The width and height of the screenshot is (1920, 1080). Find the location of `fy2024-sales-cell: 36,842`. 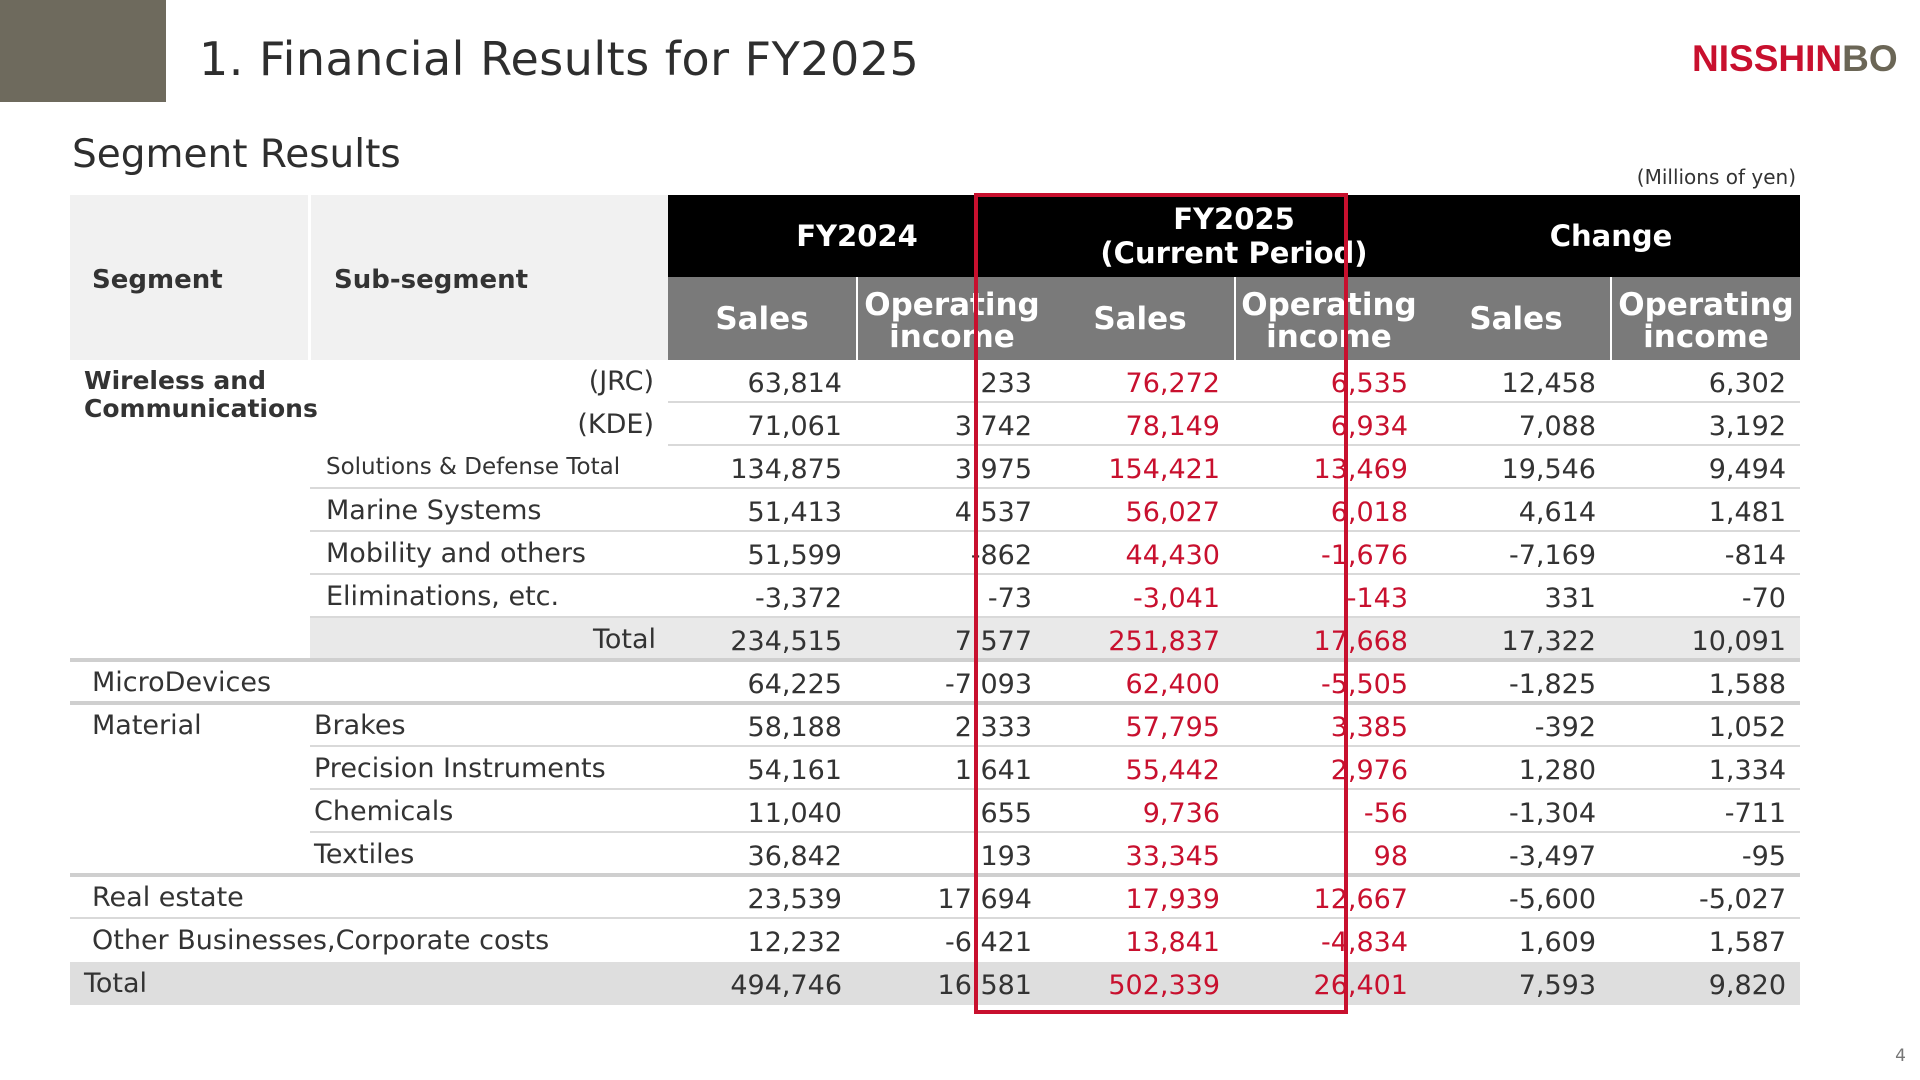

fy2024-sales-cell: 36,842 is located at coordinates (794, 856).